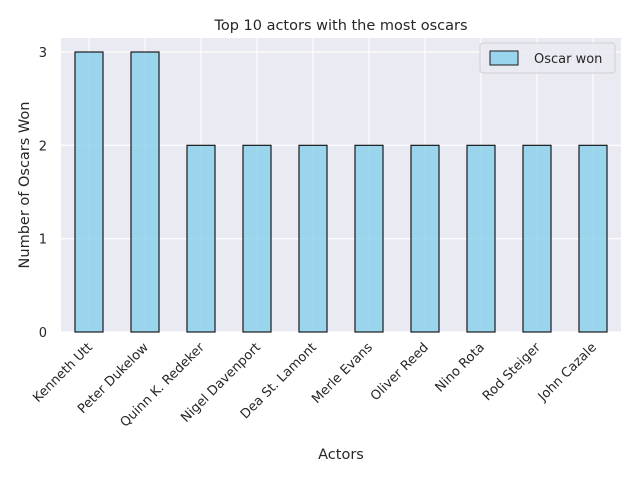  I want to click on bar-quinn-k-redeker, so click(201, 238).